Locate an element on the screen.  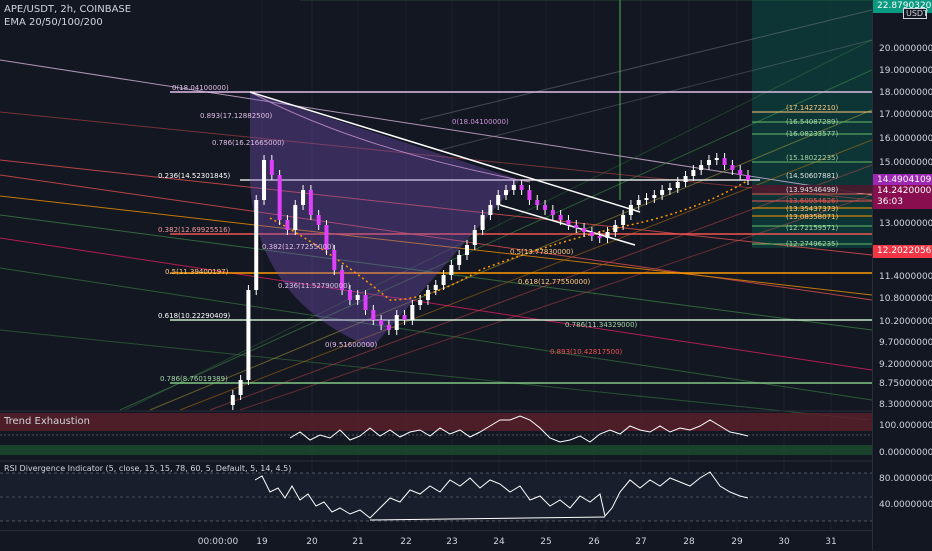
time-label: 19 is located at coordinates (262, 542).